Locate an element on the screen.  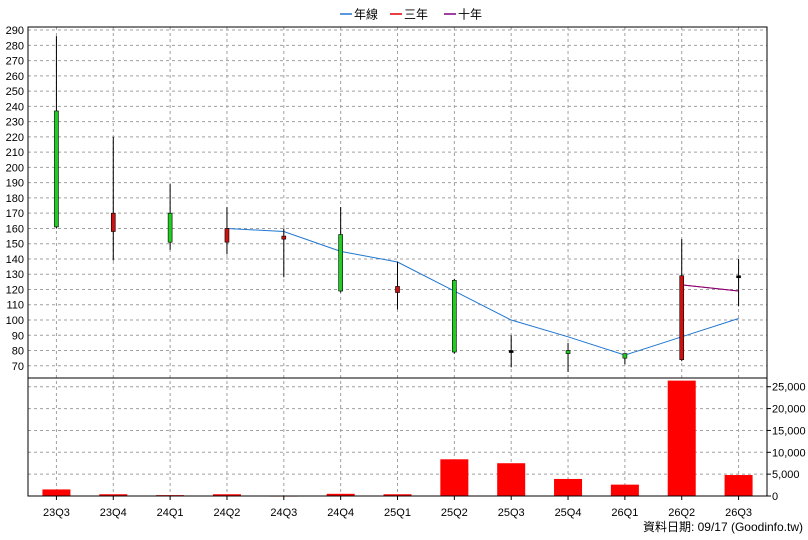
price-tick-label: 250 is located at coordinates (15, 92).